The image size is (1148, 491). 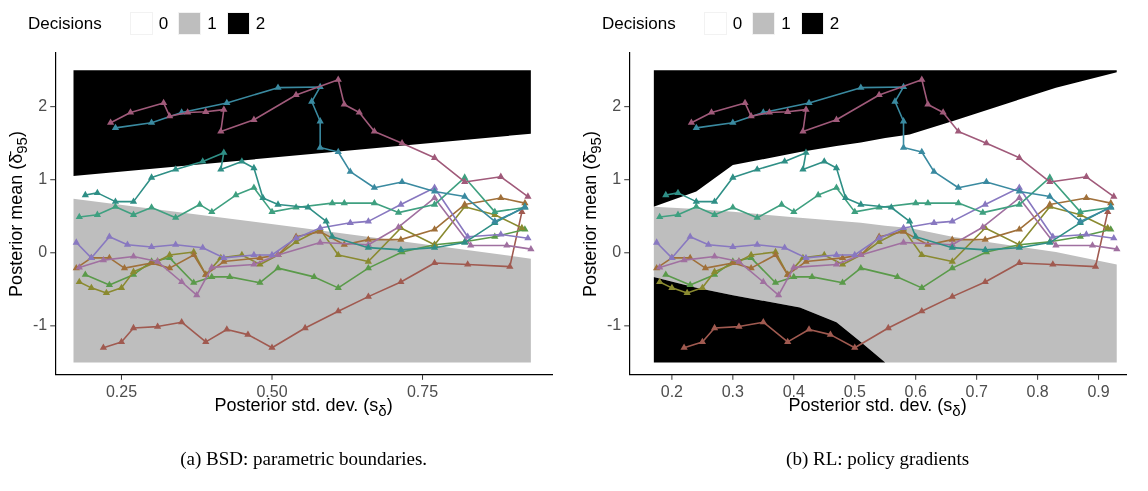 What do you see at coordinates (1037, 391) in the screenshot?
I see `x-tick-label: 0.8` at bounding box center [1037, 391].